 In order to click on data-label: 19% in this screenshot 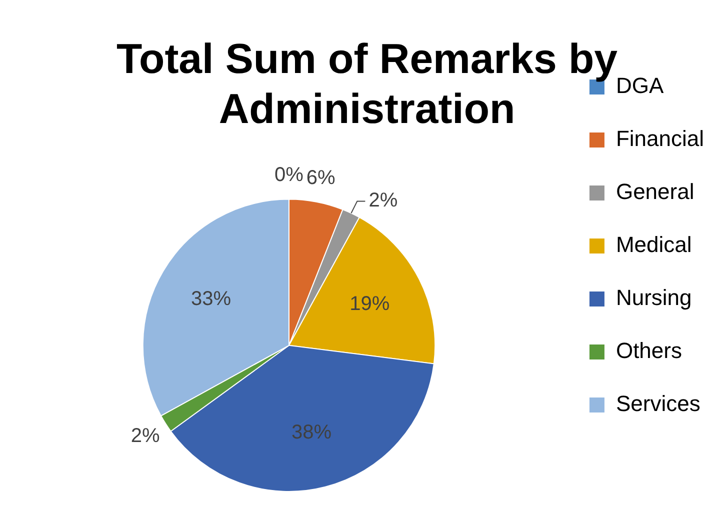, I will do `click(370, 303)`.